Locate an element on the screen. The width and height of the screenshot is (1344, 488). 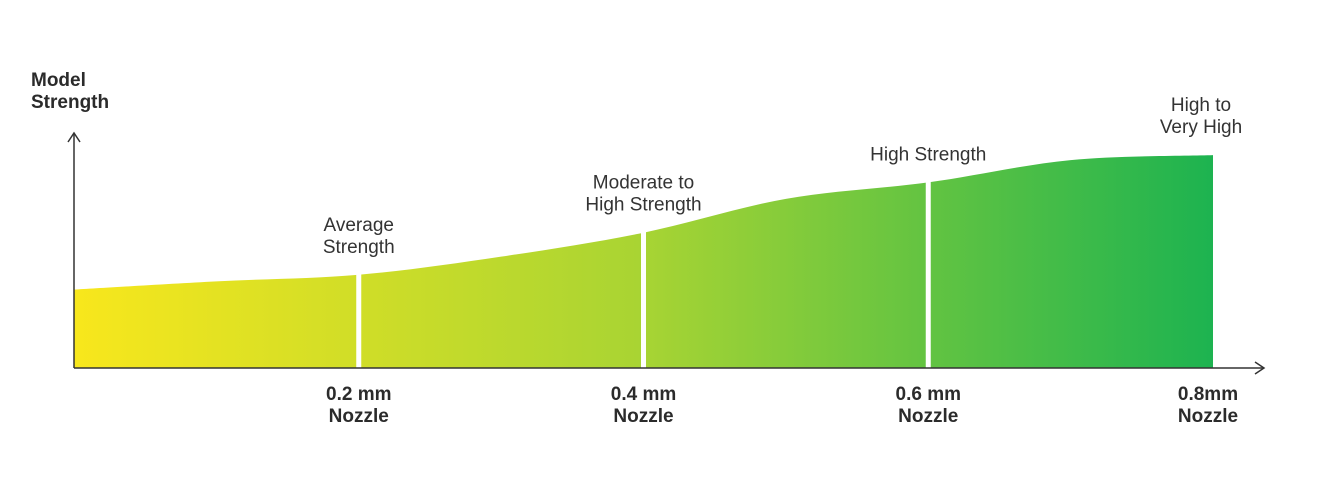
category-label-4: High to Very High is located at coordinates (1201, 116).